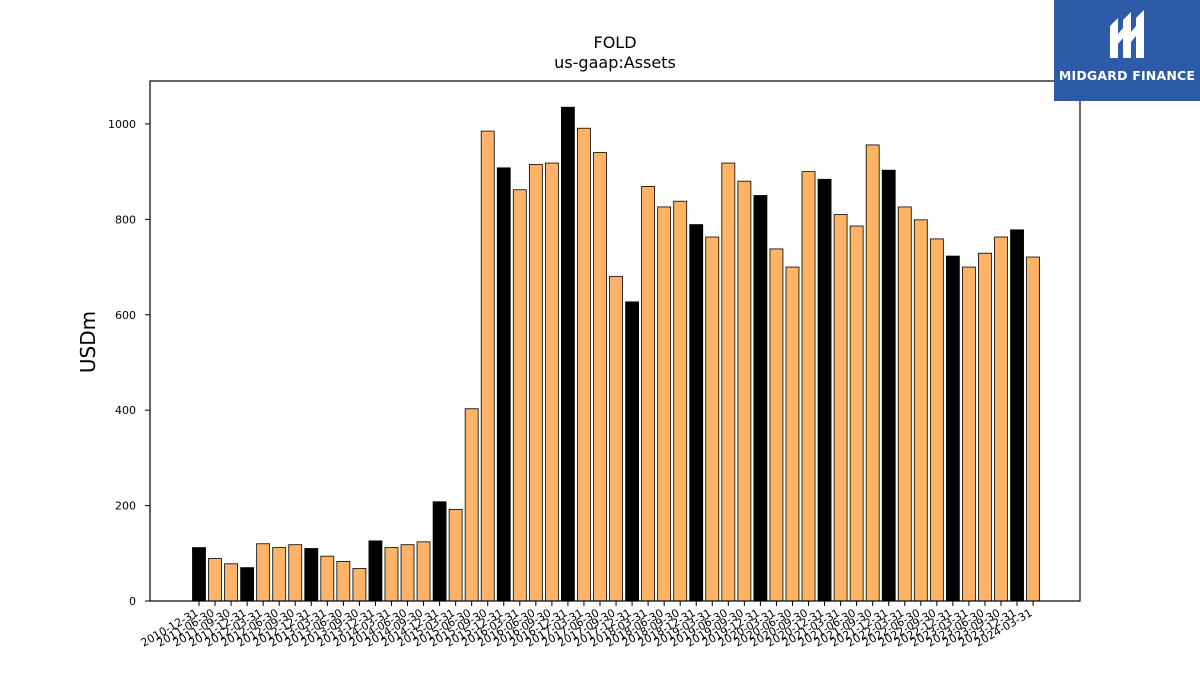 The height and width of the screenshot is (675, 1200). I want to click on midgard-finance-logo: MIDGARD FINANCE, so click(1127, 50).